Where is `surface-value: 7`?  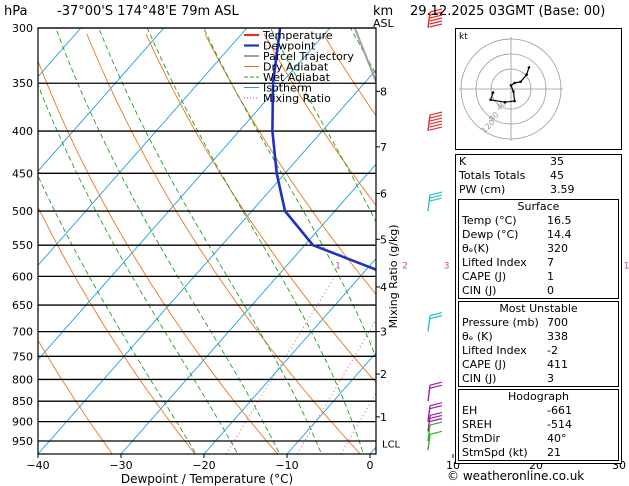 surface-value: 7 is located at coordinates (550, 262).